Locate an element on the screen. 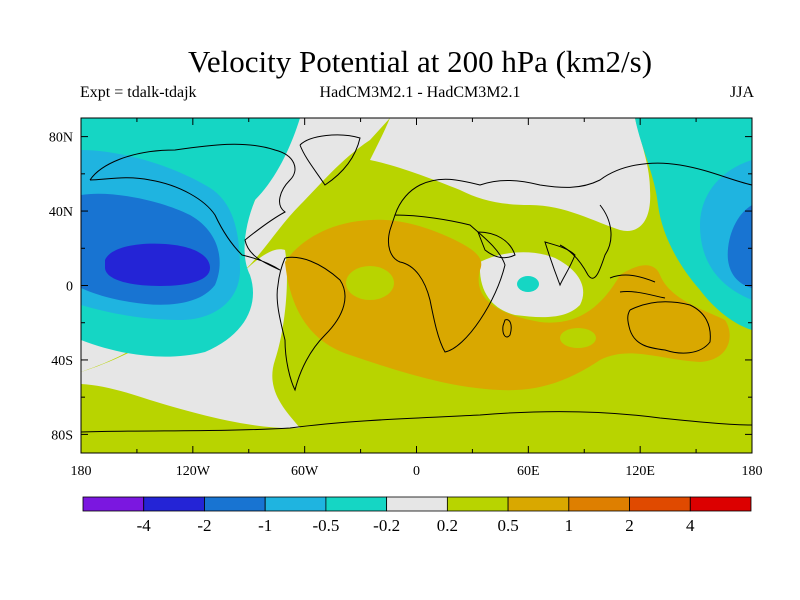 The height and width of the screenshot is (600, 800). coastline-north-america is located at coordinates (192, 207).